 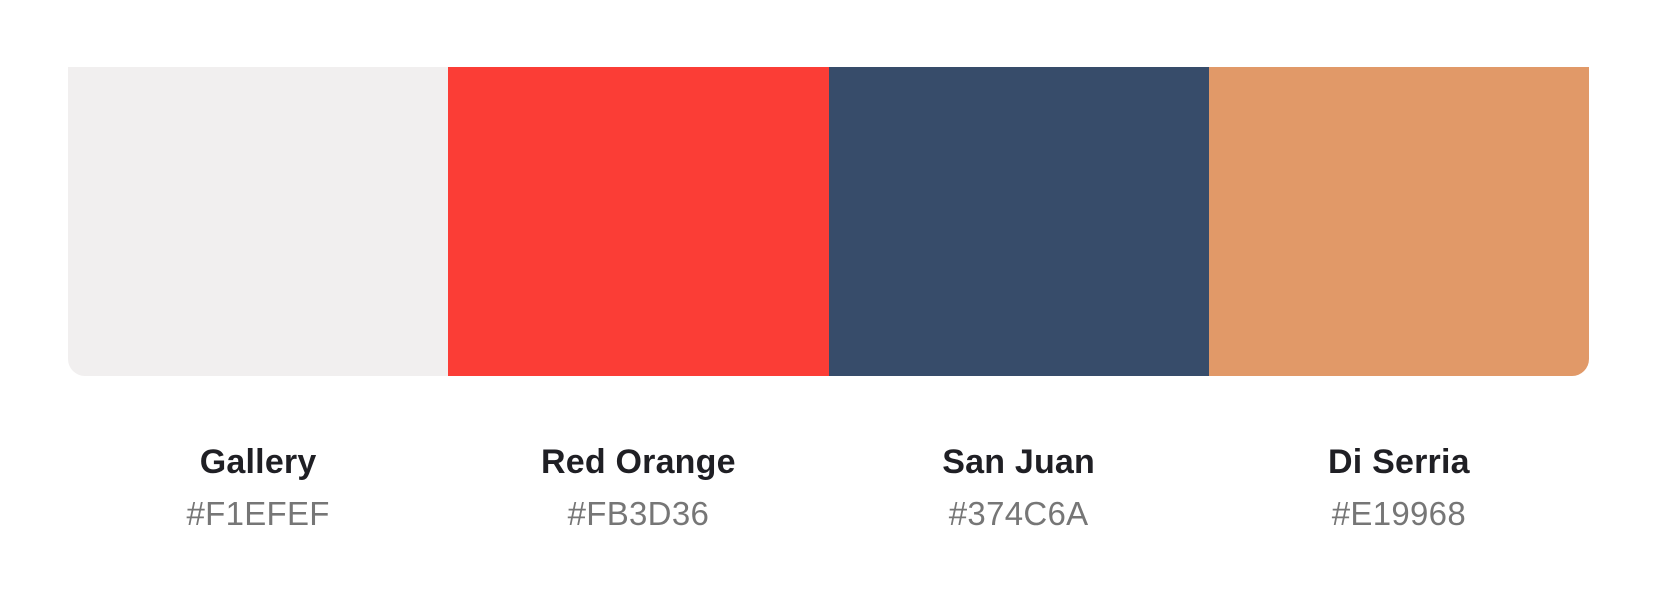 I want to click on swatch-di-serria, so click(x=1398, y=221).